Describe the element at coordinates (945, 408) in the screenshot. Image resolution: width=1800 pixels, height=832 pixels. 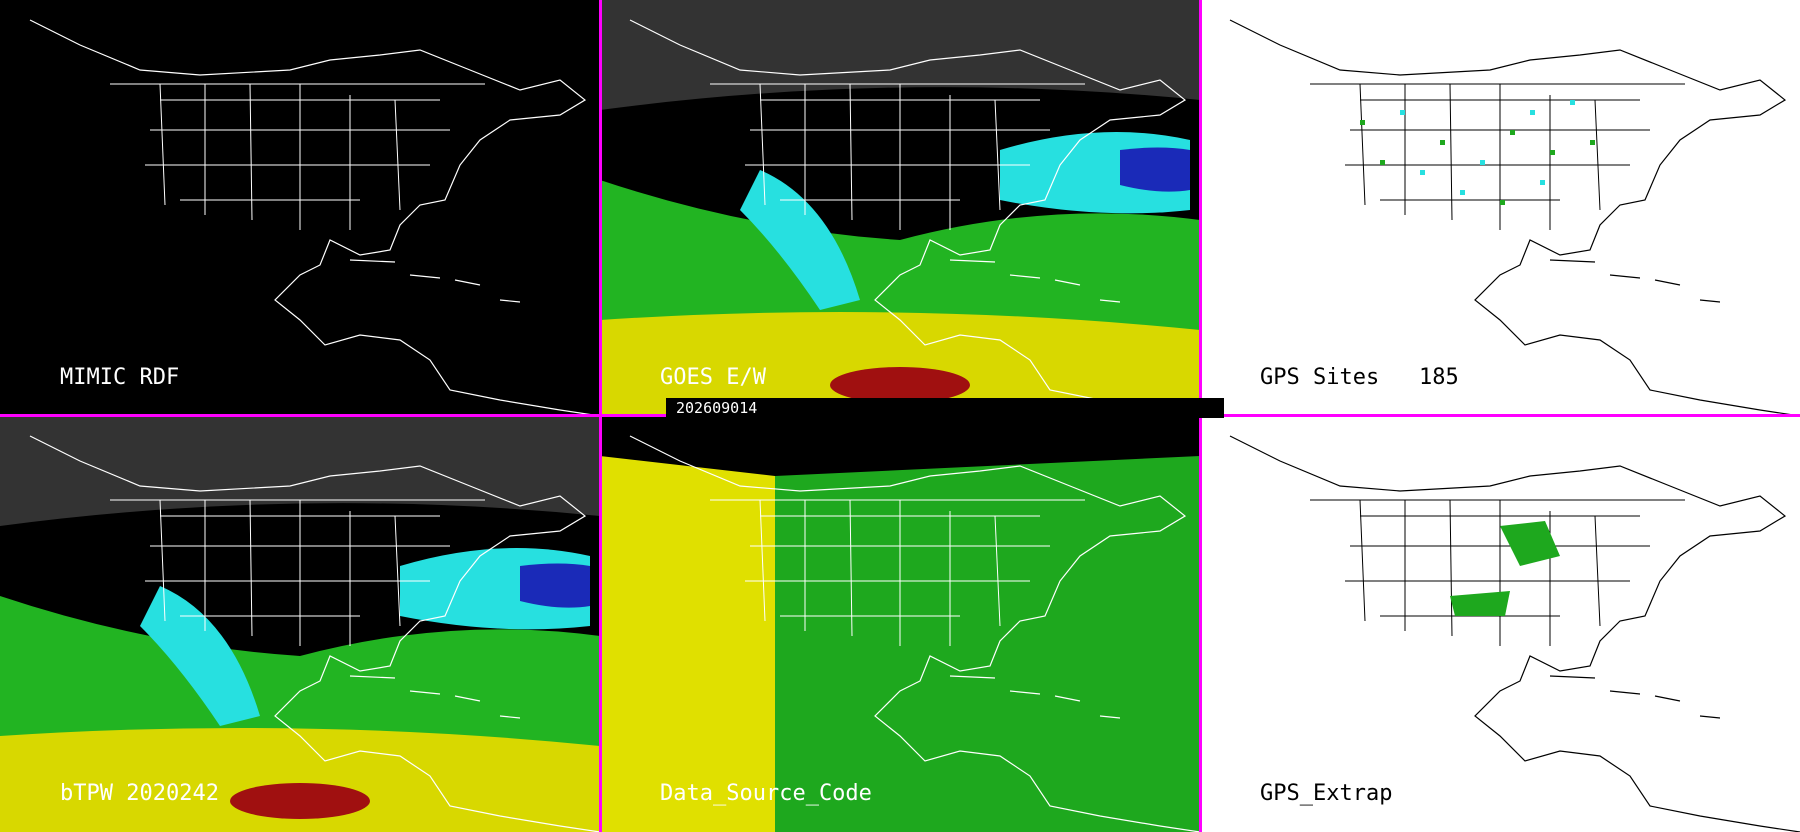
I see `timestamp-bar: 202609014` at that location.